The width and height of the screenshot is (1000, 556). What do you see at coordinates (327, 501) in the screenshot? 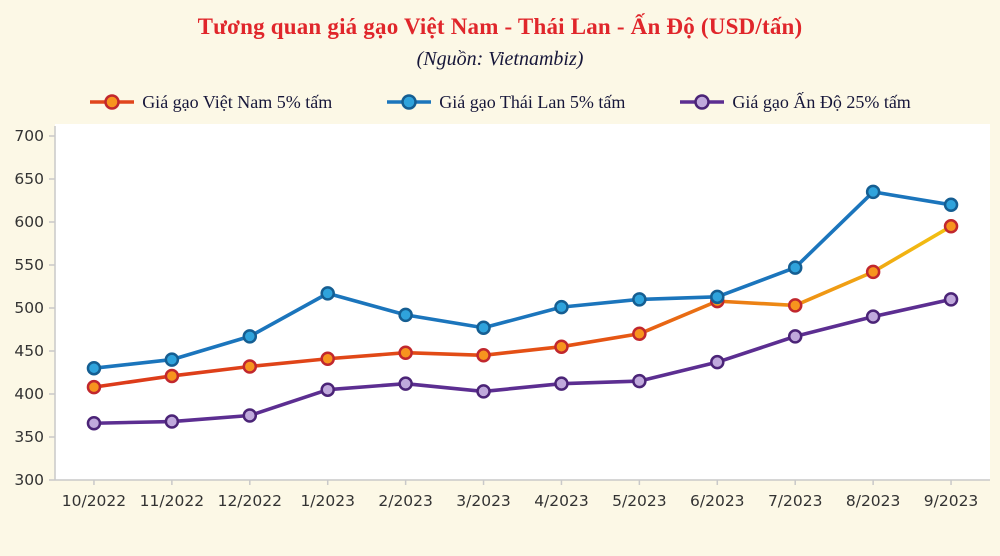
I see `x-tick-label: 1/2023` at bounding box center [327, 501].